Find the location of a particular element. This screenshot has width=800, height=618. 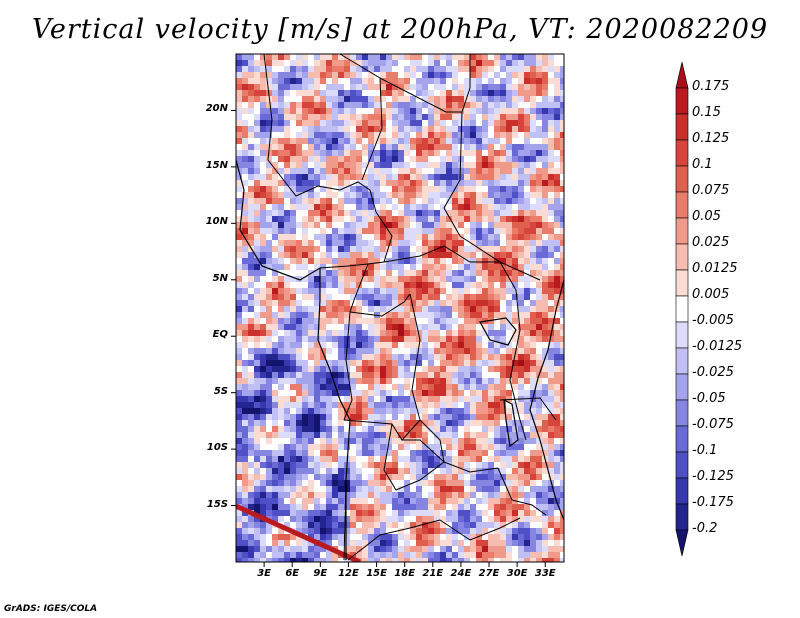

lon-label: 21E is located at coordinates (433, 573).